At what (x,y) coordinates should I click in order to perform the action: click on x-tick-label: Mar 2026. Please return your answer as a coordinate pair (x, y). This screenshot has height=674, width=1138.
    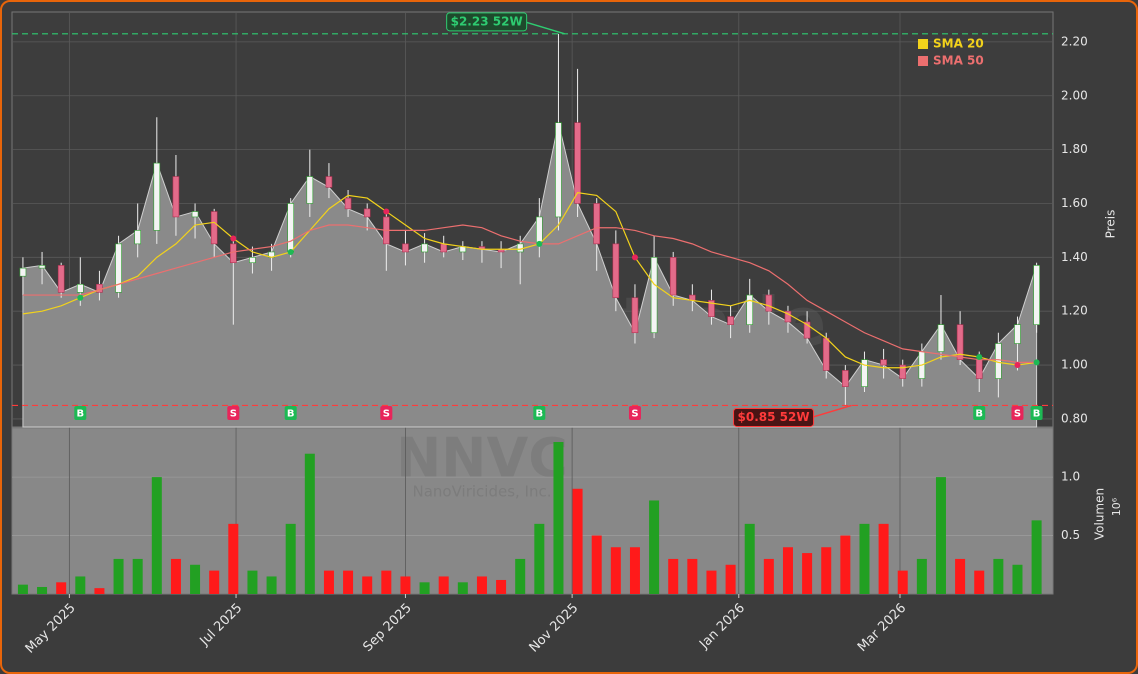
    Looking at the image, I should click on (882, 628).